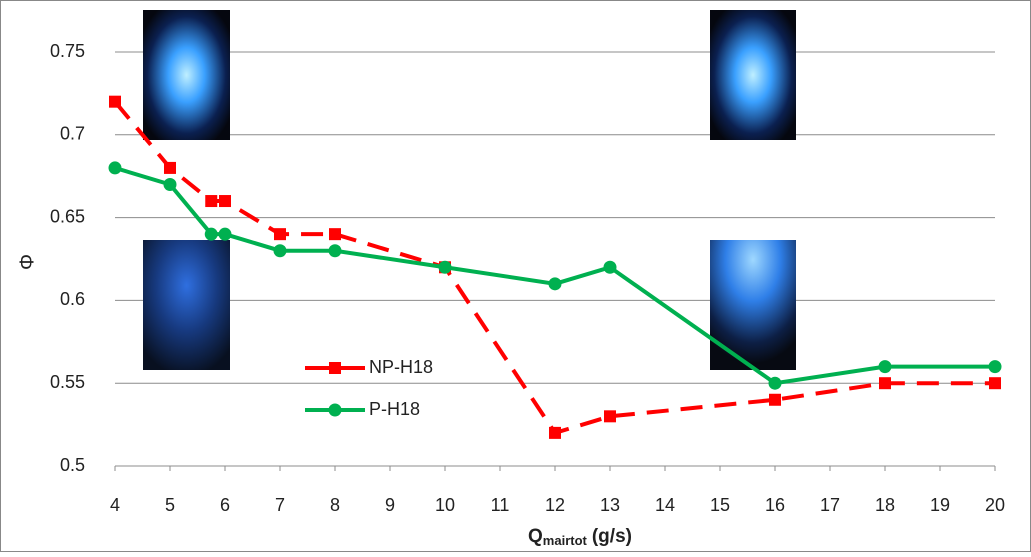 The width and height of the screenshot is (1031, 557). Describe the element at coordinates (885, 505) in the screenshot. I see `x-tick-label: 18` at that location.